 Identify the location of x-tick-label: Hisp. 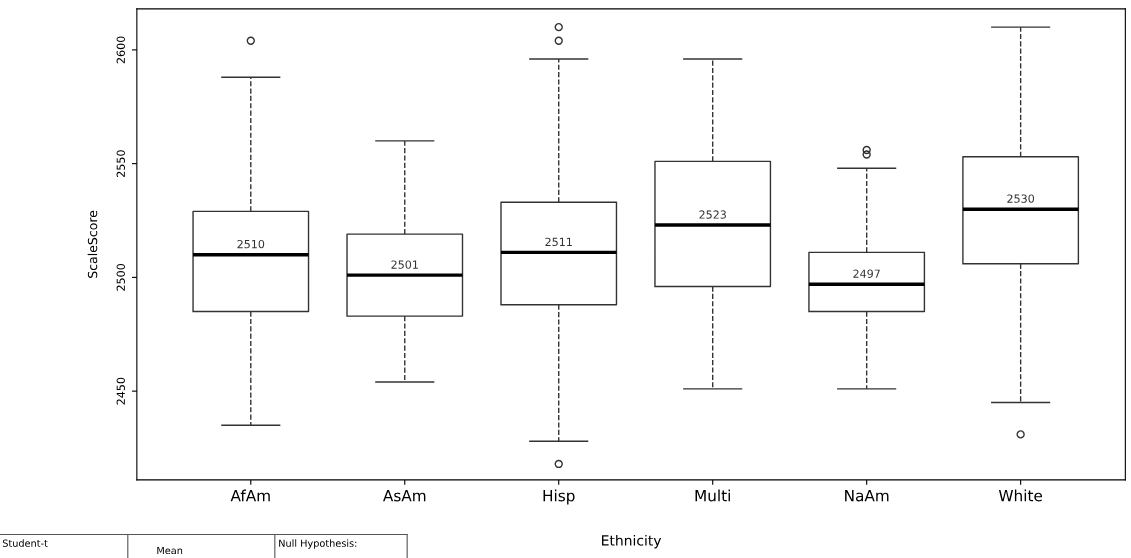
(559, 497).